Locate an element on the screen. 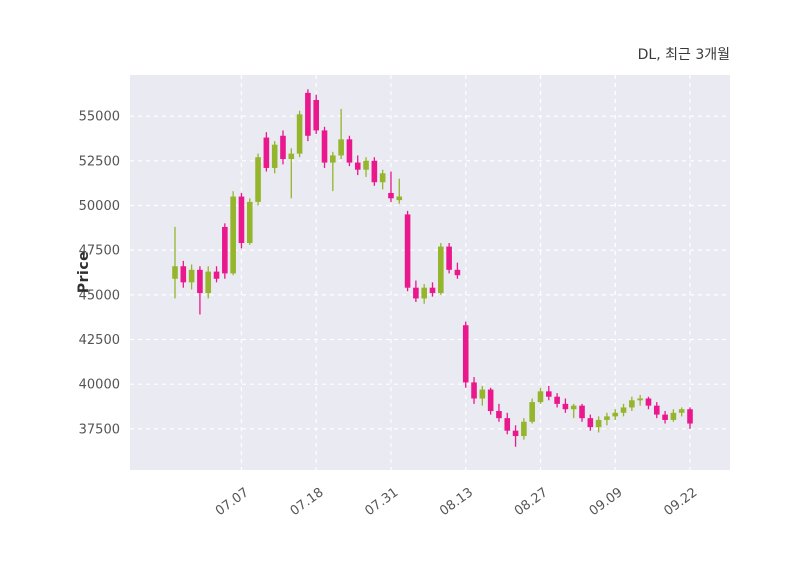  y-tick-label: 50000 is located at coordinates (99, 206).